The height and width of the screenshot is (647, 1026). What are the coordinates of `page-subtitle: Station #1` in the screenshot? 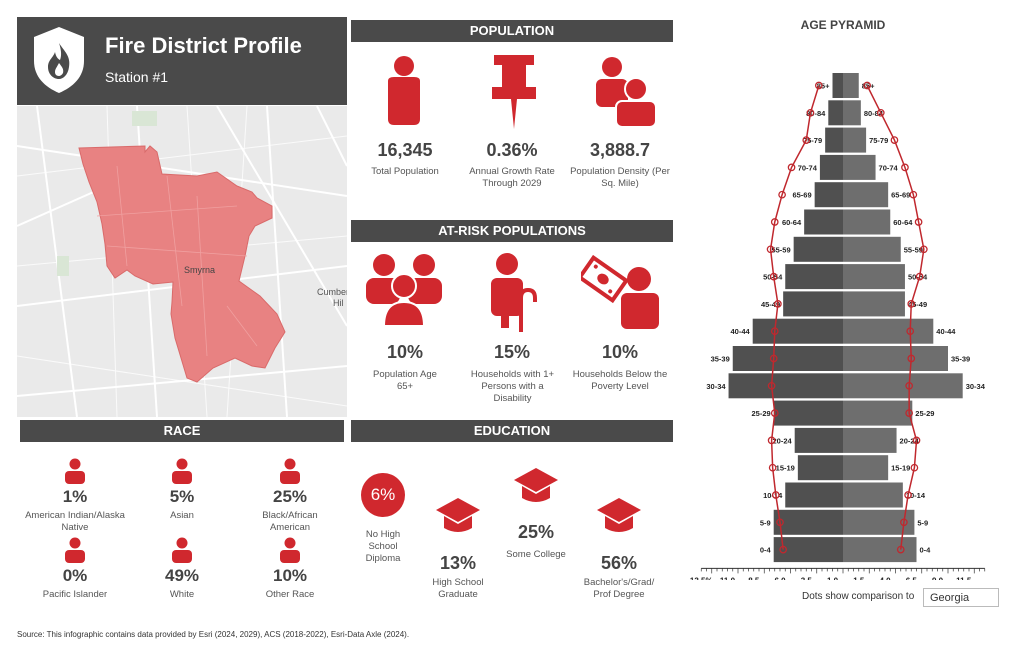 It's located at (137, 77).